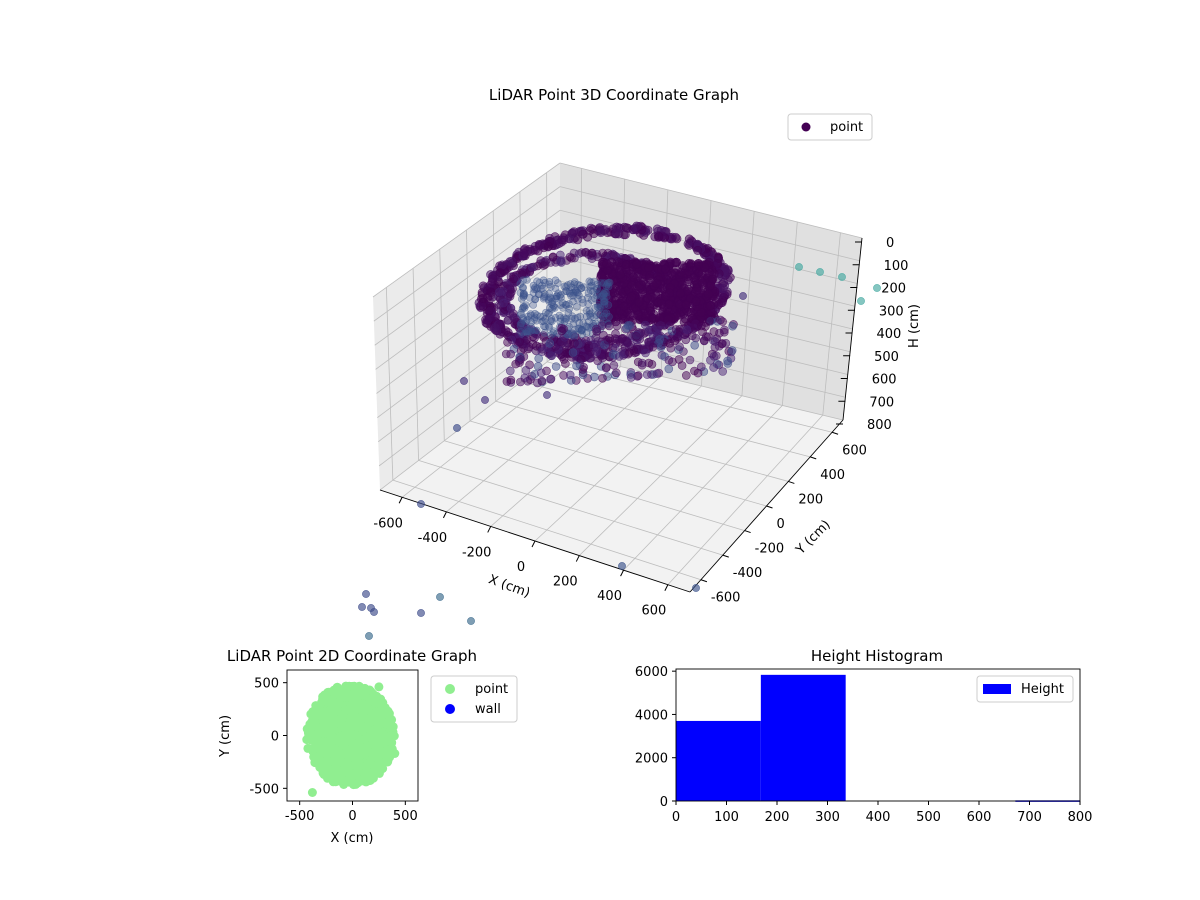 The height and width of the screenshot is (900, 1200). What do you see at coordinates (783, 518) in the screenshot?
I see `y-ticks-3d: -600 -400 -200 0 200 400 600` at bounding box center [783, 518].